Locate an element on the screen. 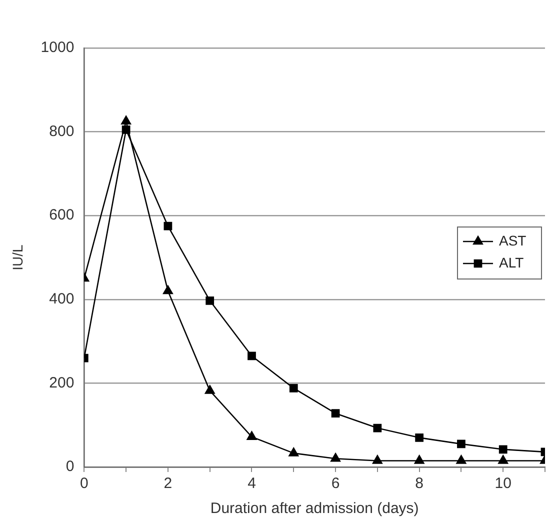  x-tick-label: 0 is located at coordinates (84, 483).